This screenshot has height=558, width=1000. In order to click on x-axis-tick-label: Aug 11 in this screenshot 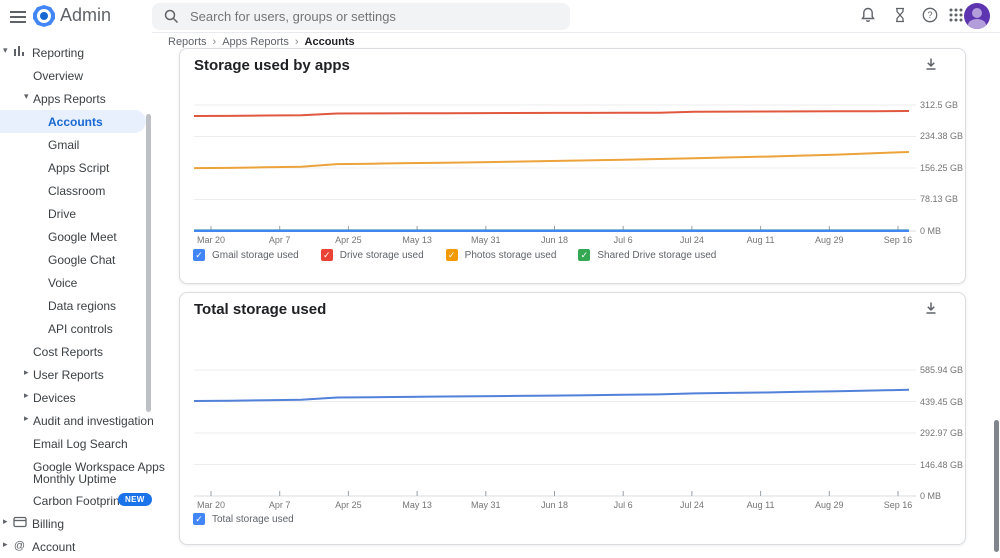, I will do `click(760, 505)`.